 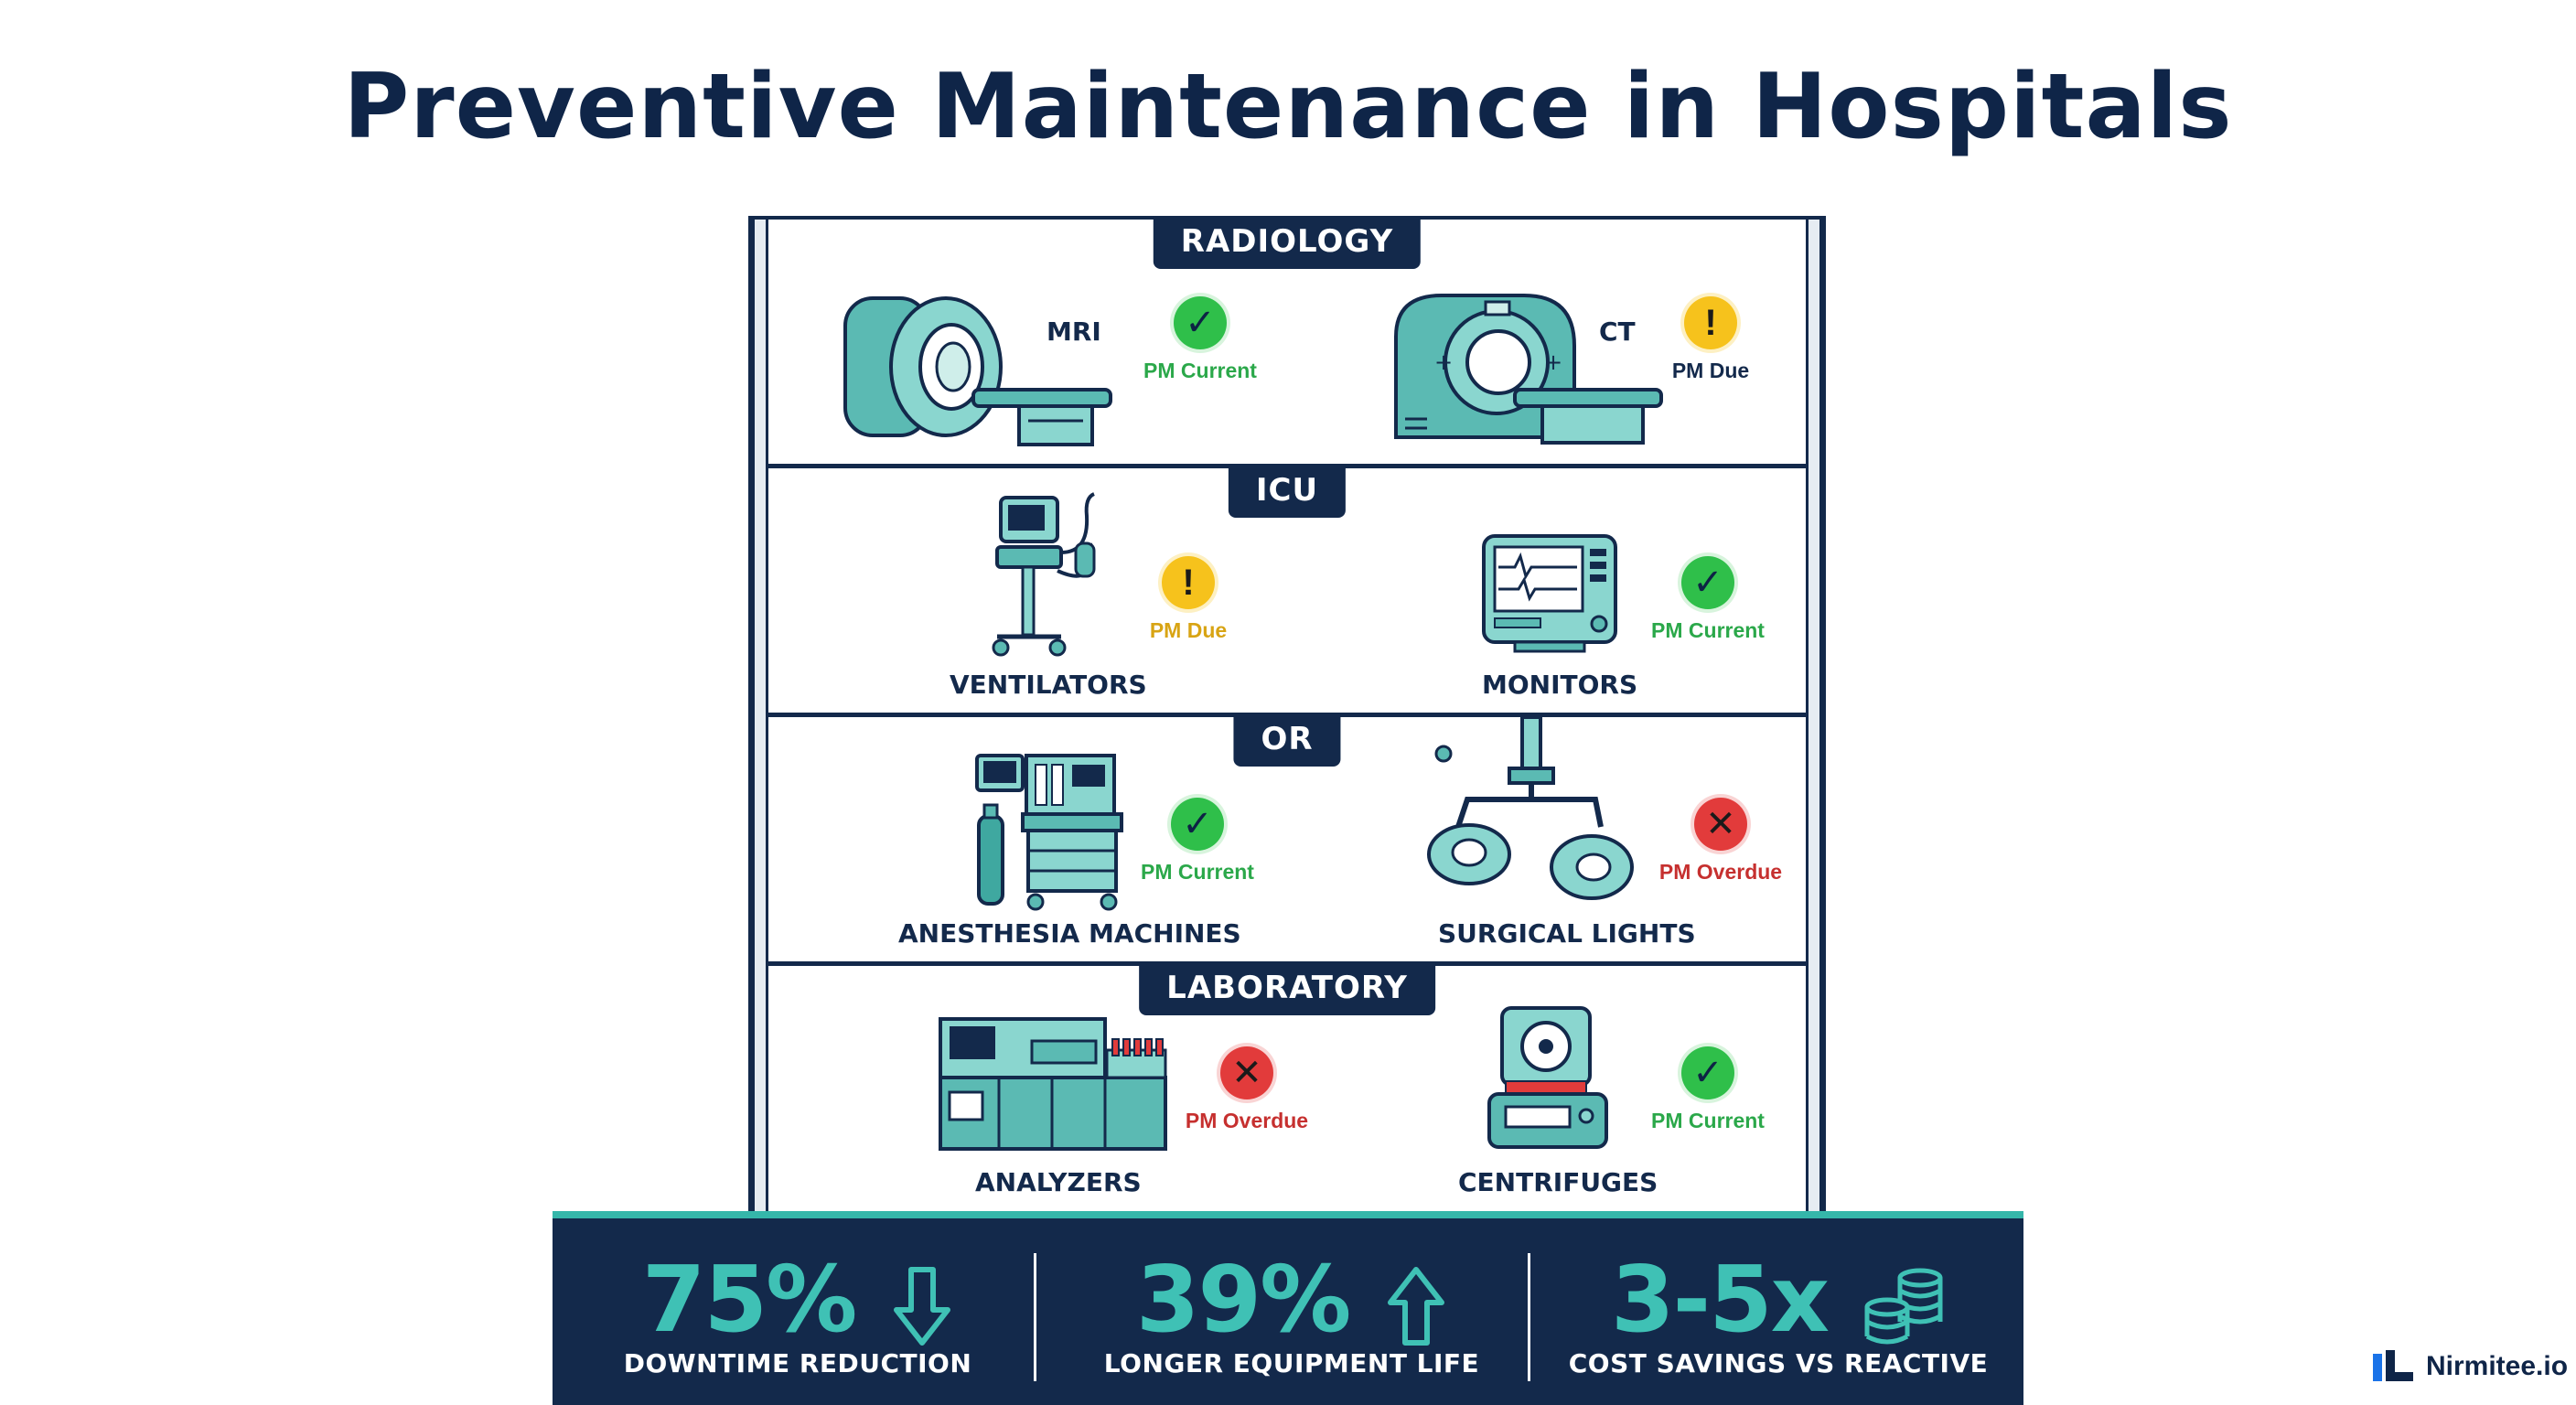 I want to click on coin-stack-icon, so click(x=1904, y=1307).